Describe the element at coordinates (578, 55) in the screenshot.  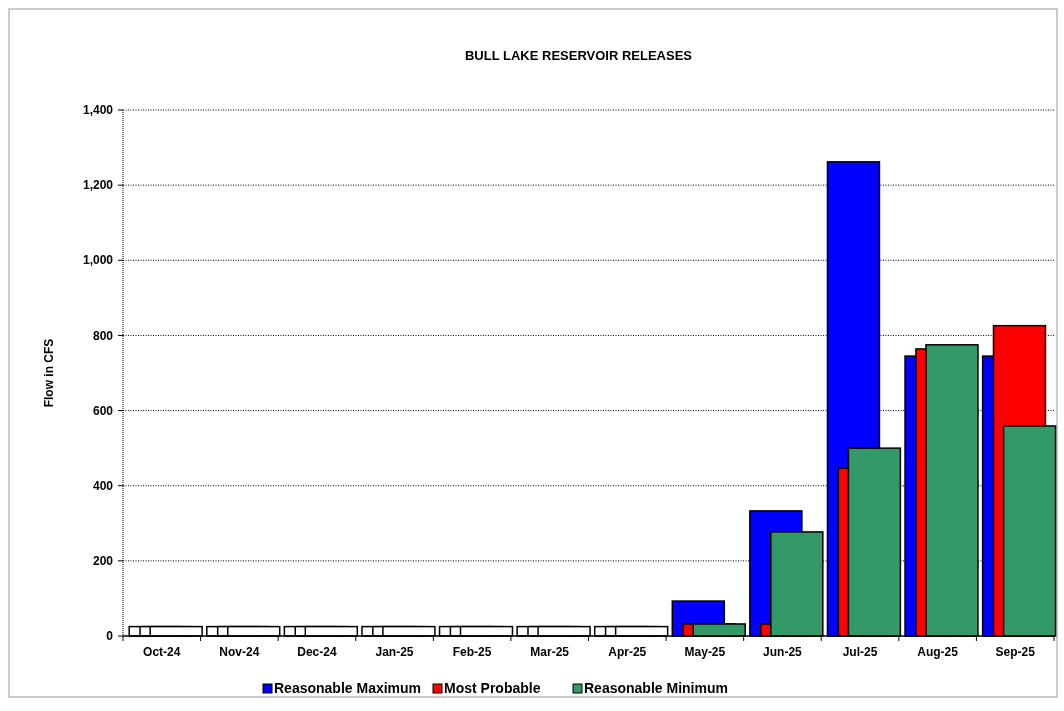
I see `chart-title: BULL LAKE RESERVOIR RELEASES` at that location.